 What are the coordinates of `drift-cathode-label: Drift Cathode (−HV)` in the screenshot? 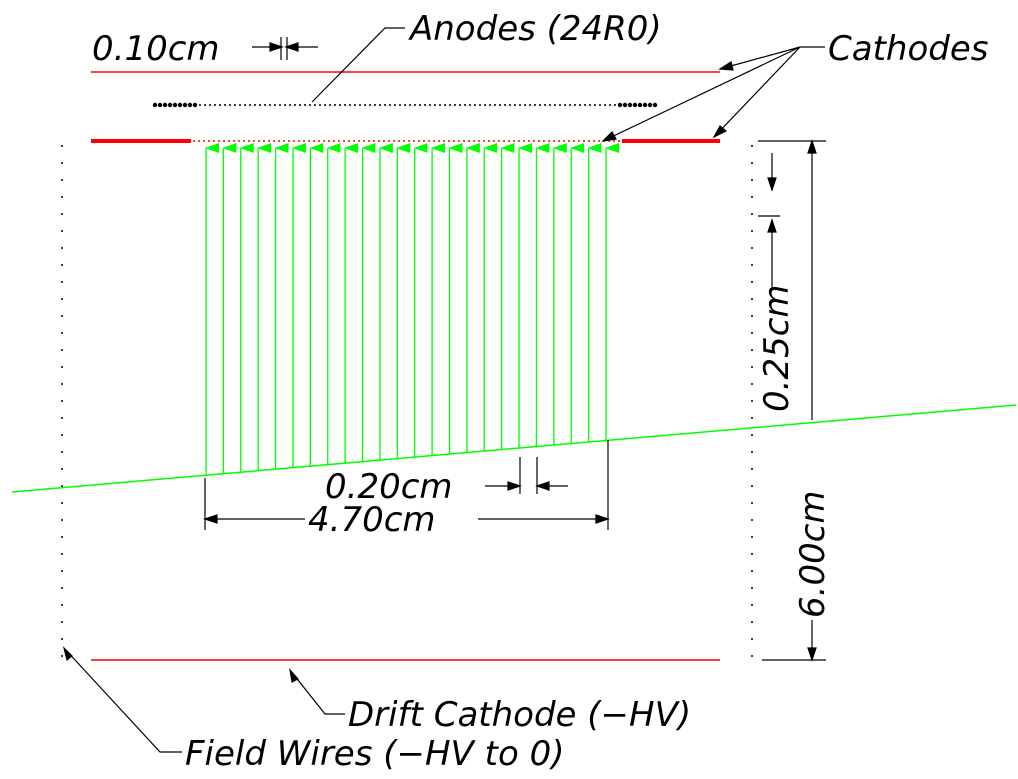 It's located at (519, 715).